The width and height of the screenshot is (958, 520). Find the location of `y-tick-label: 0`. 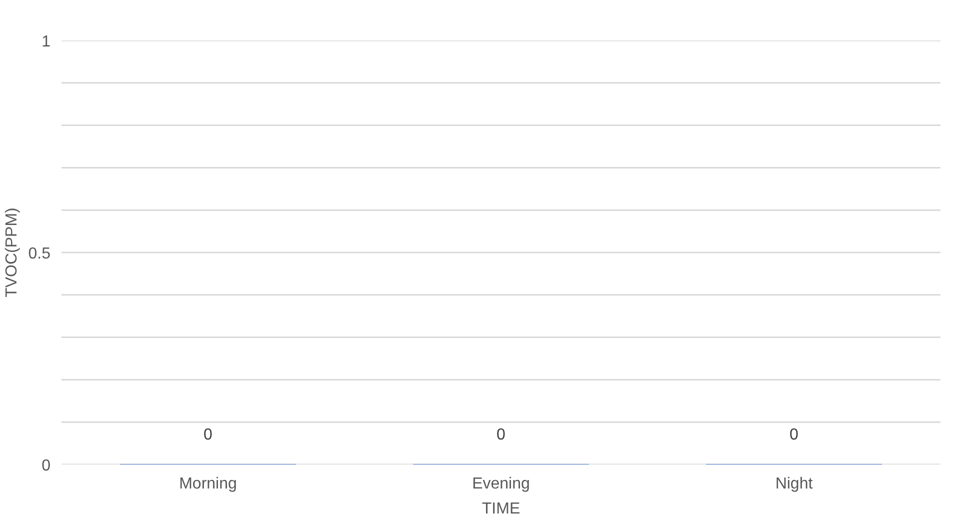

y-tick-label: 0 is located at coordinates (46, 466).